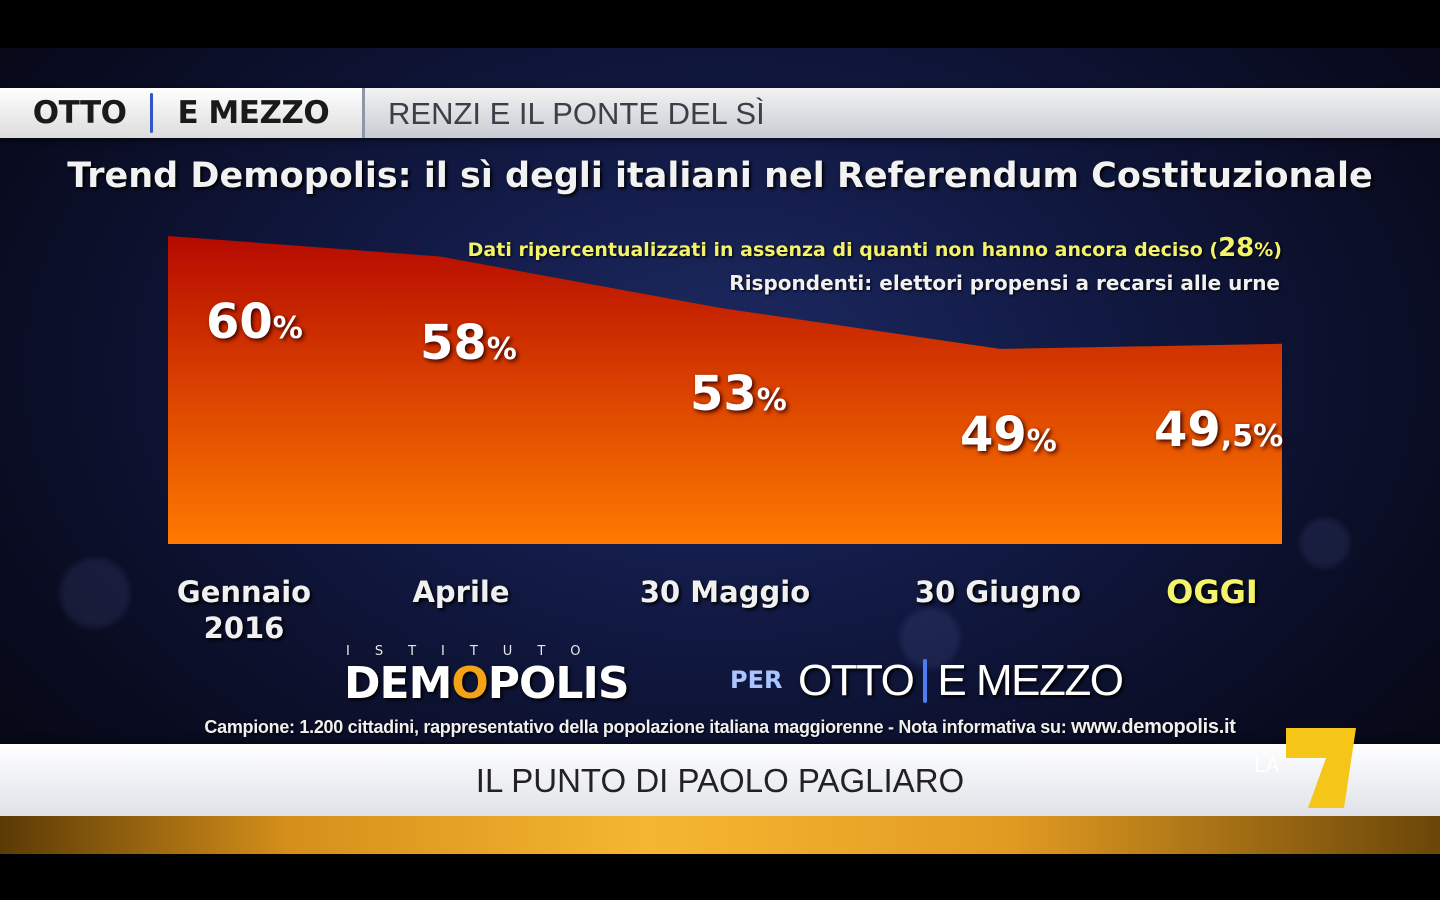 Image resolution: width=1440 pixels, height=900 pixels. I want to click on partner-logo: OTTO E MEZZO, so click(961, 681).